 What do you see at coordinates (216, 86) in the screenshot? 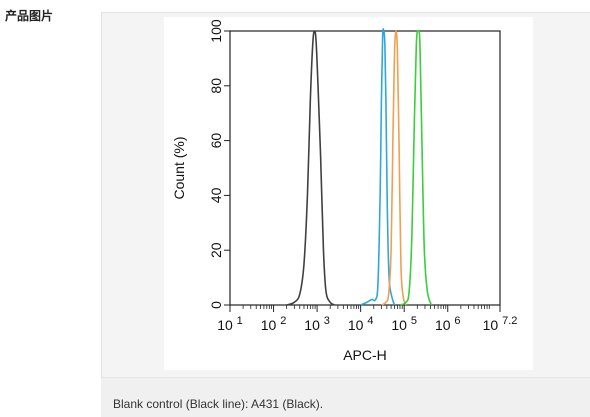
I see `y-tick-label: 80` at bounding box center [216, 86].